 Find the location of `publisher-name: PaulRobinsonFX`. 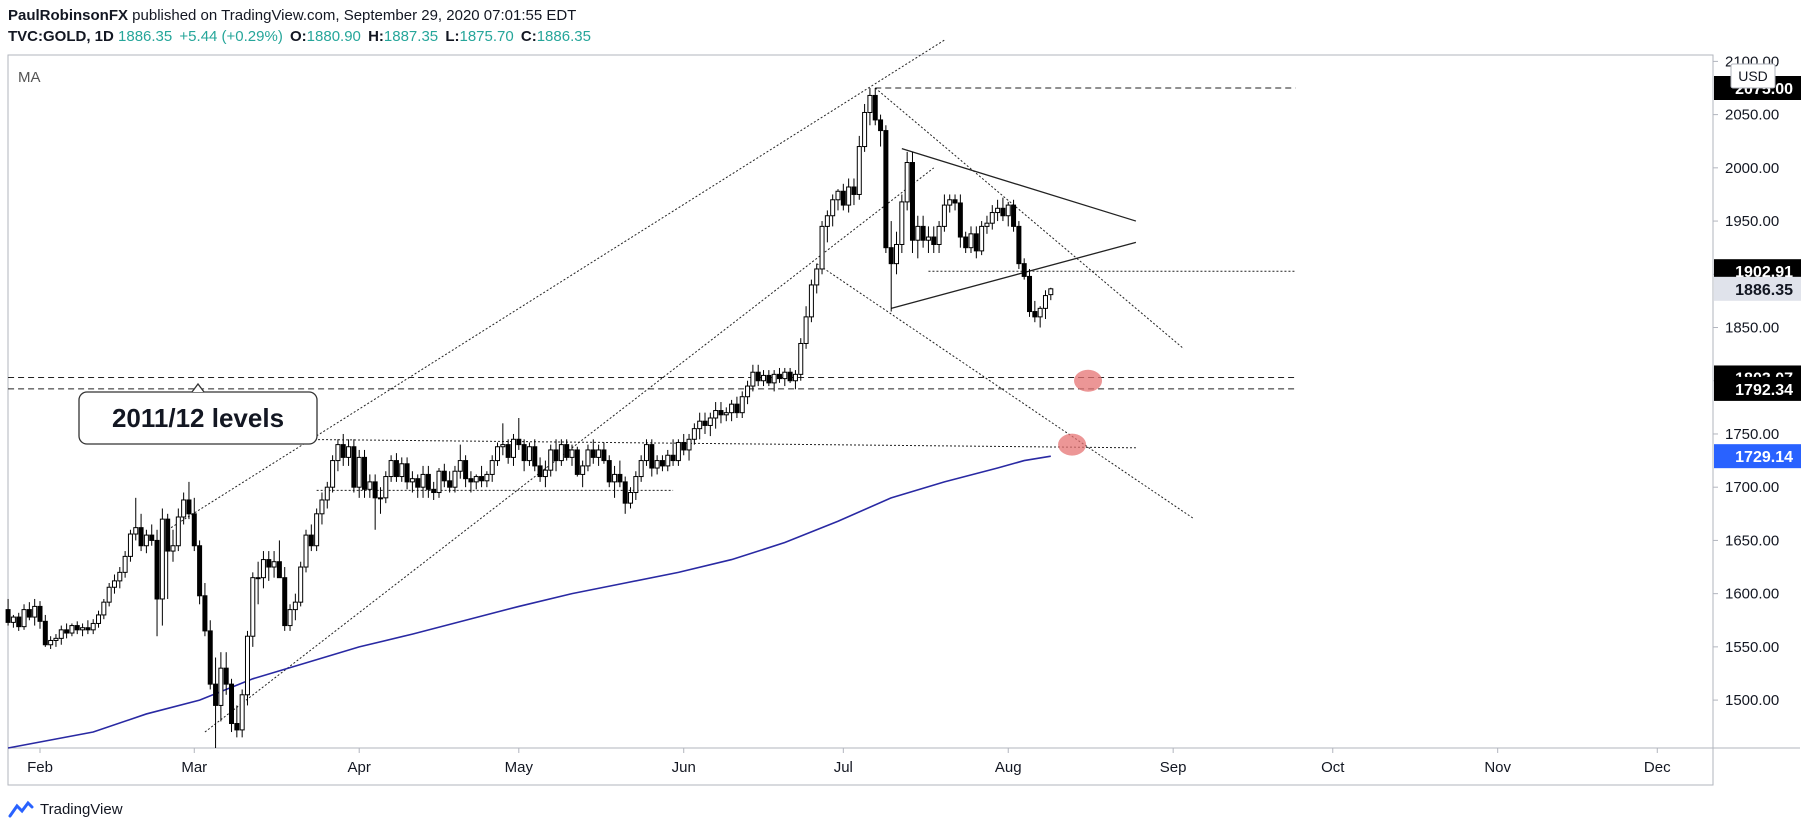

publisher-name: PaulRobinsonFX is located at coordinates (68, 15).